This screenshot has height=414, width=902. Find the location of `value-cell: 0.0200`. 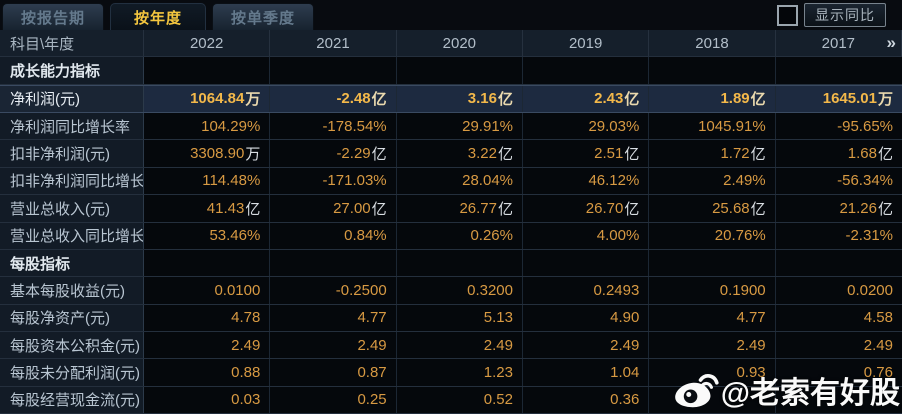

value-cell: 0.0200 is located at coordinates (838, 290).